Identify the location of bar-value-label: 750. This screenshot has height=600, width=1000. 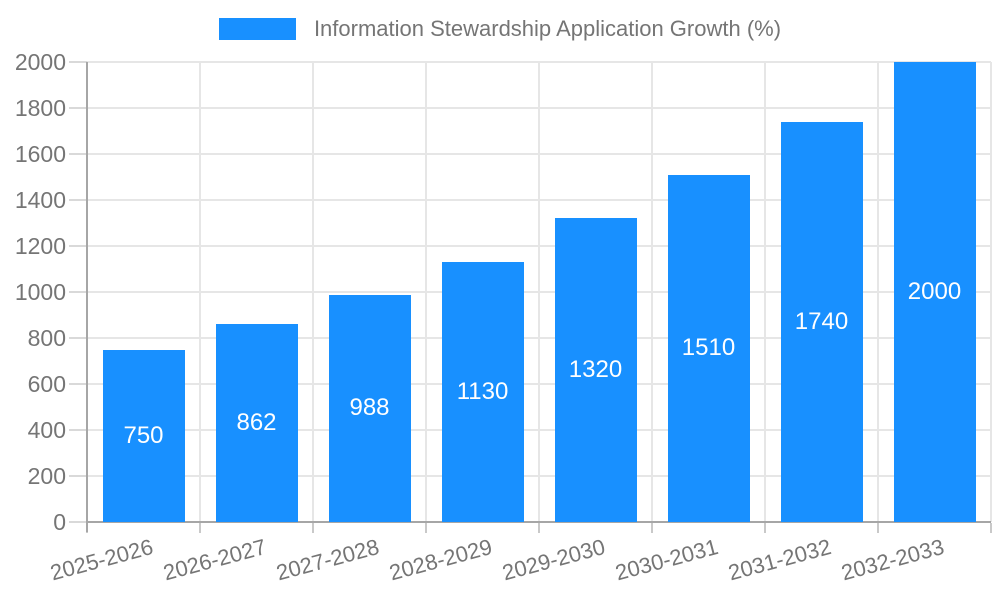
(143, 435).